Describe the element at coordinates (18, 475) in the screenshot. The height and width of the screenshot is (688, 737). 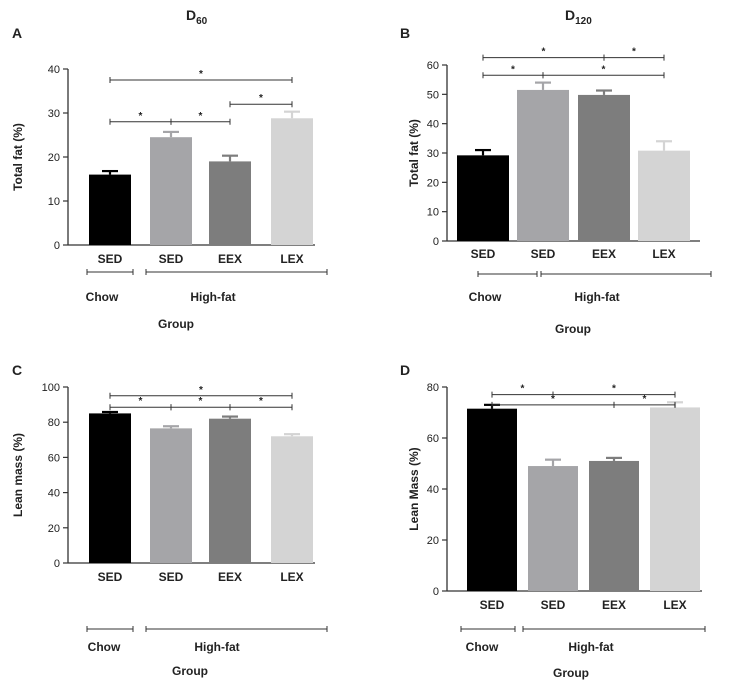
I see `y-axis-label: Lean mass (%)` at that location.